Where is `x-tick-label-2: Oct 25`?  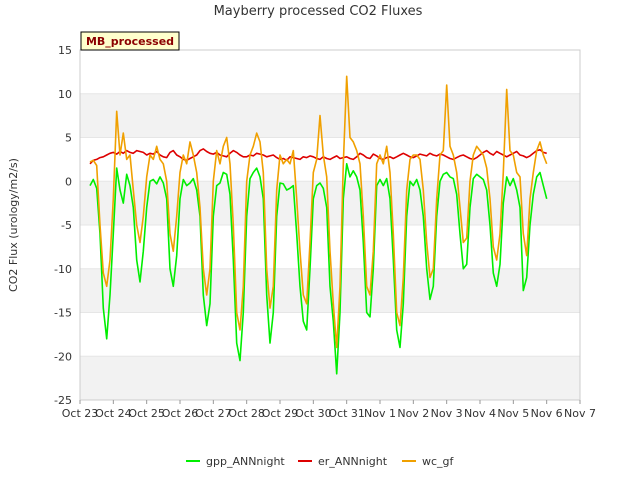
x-tick-label-2: Oct 25 is located at coordinates (146, 413).